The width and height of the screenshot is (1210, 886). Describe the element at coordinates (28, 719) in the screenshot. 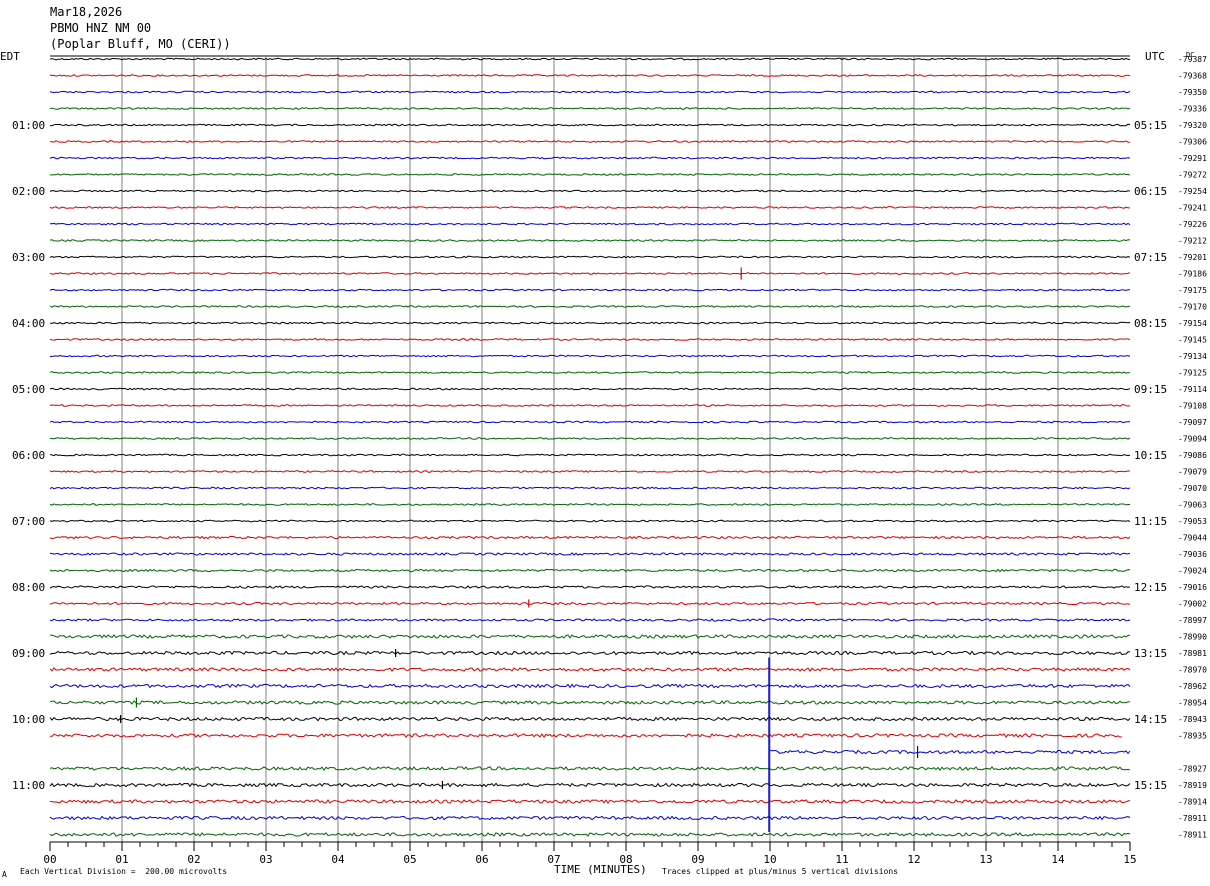

I see `left-hour-label: 10:00` at that location.